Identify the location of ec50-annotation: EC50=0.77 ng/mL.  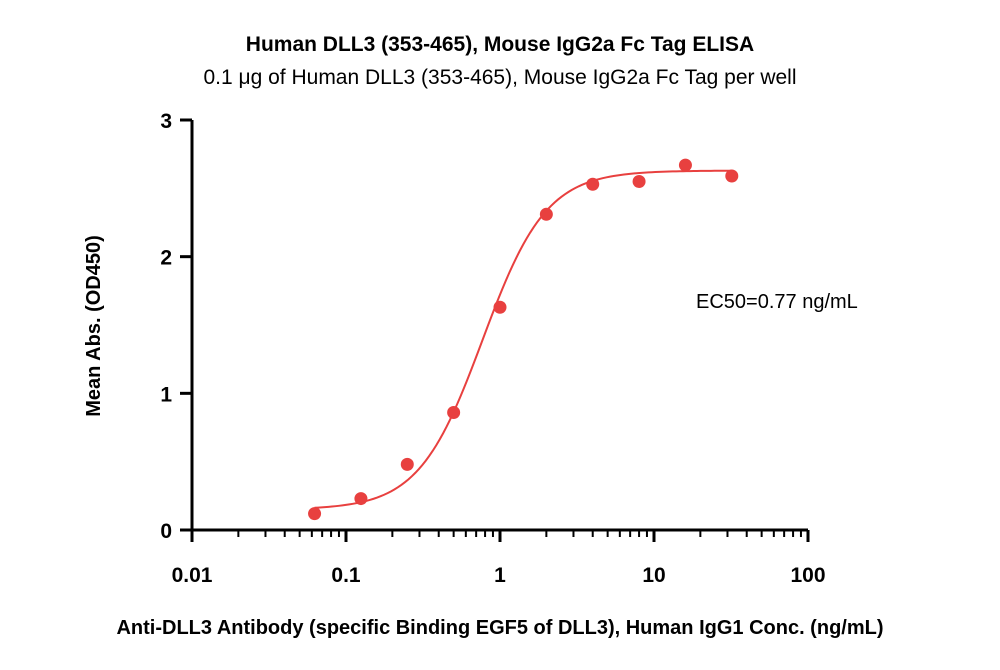
(777, 302).